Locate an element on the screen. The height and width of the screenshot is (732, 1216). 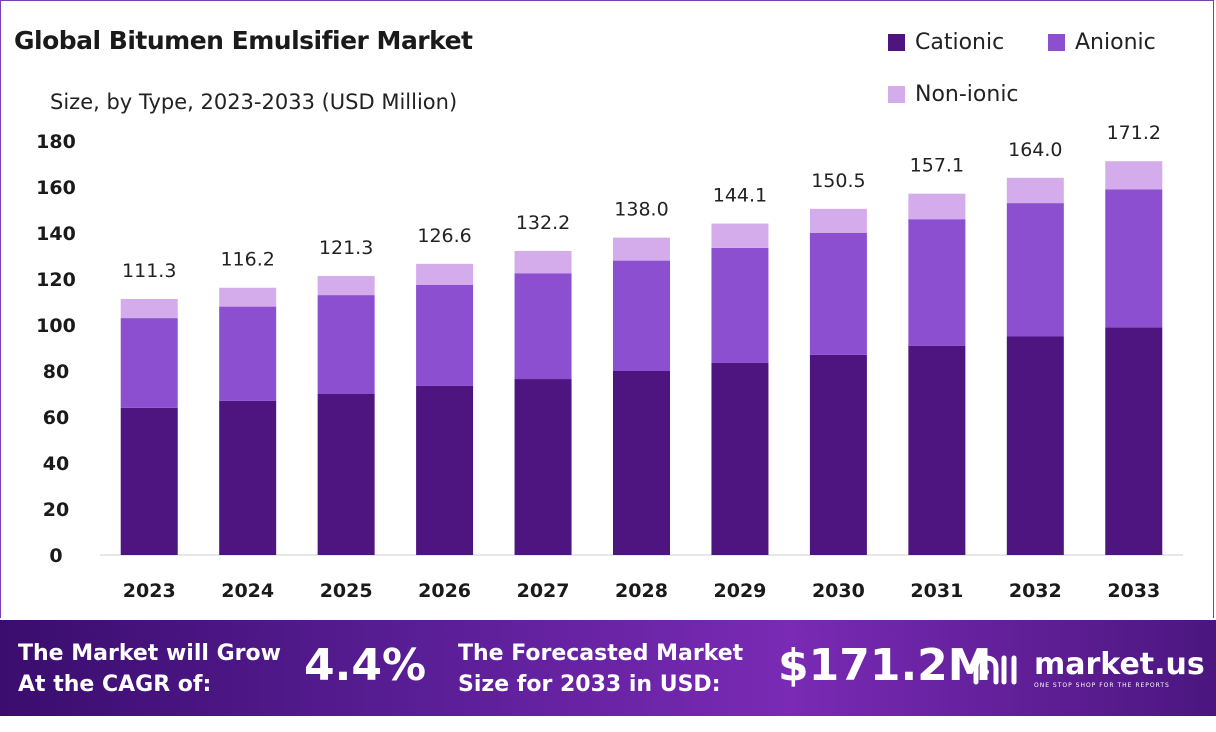
forecast-value: $171.2M is located at coordinates (885, 665).